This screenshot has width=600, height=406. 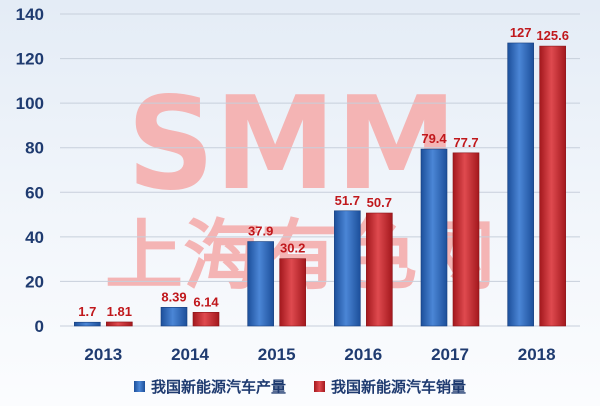 I want to click on y-tick-label: 40, so click(x=34, y=237).